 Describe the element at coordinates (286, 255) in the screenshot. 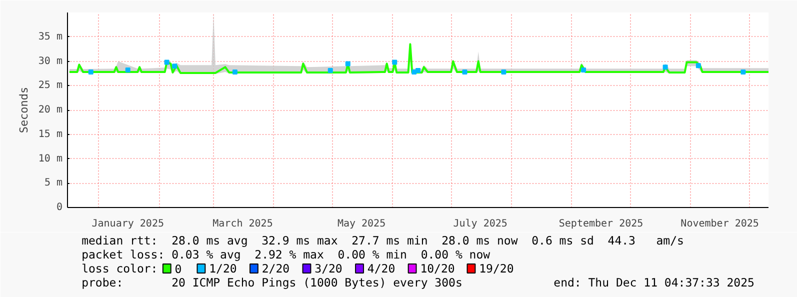

I see `text: packet loss: 0.03 % avg 2.92 % max 0.00 % min 0.00 % now` at that location.